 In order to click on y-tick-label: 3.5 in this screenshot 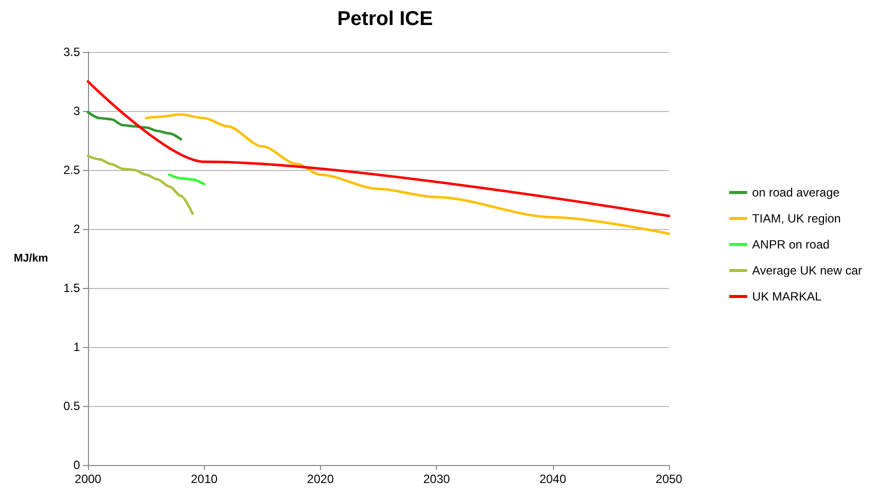, I will do `click(71, 52)`.